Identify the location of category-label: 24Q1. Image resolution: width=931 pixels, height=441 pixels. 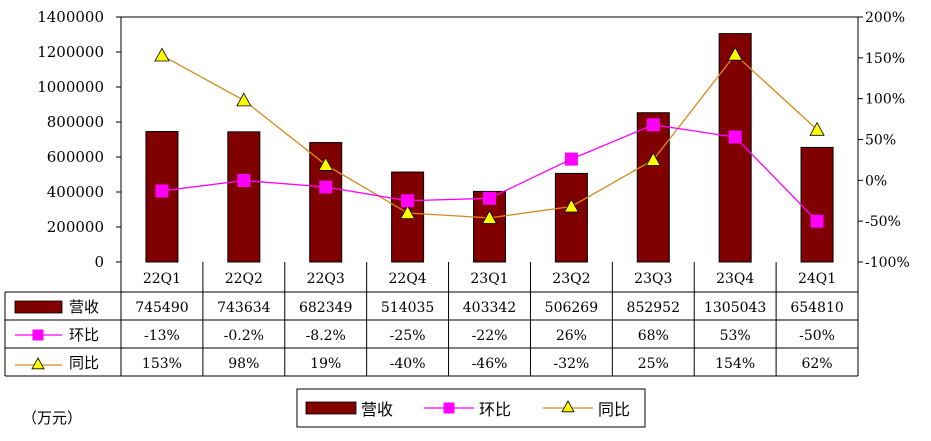
(817, 279).